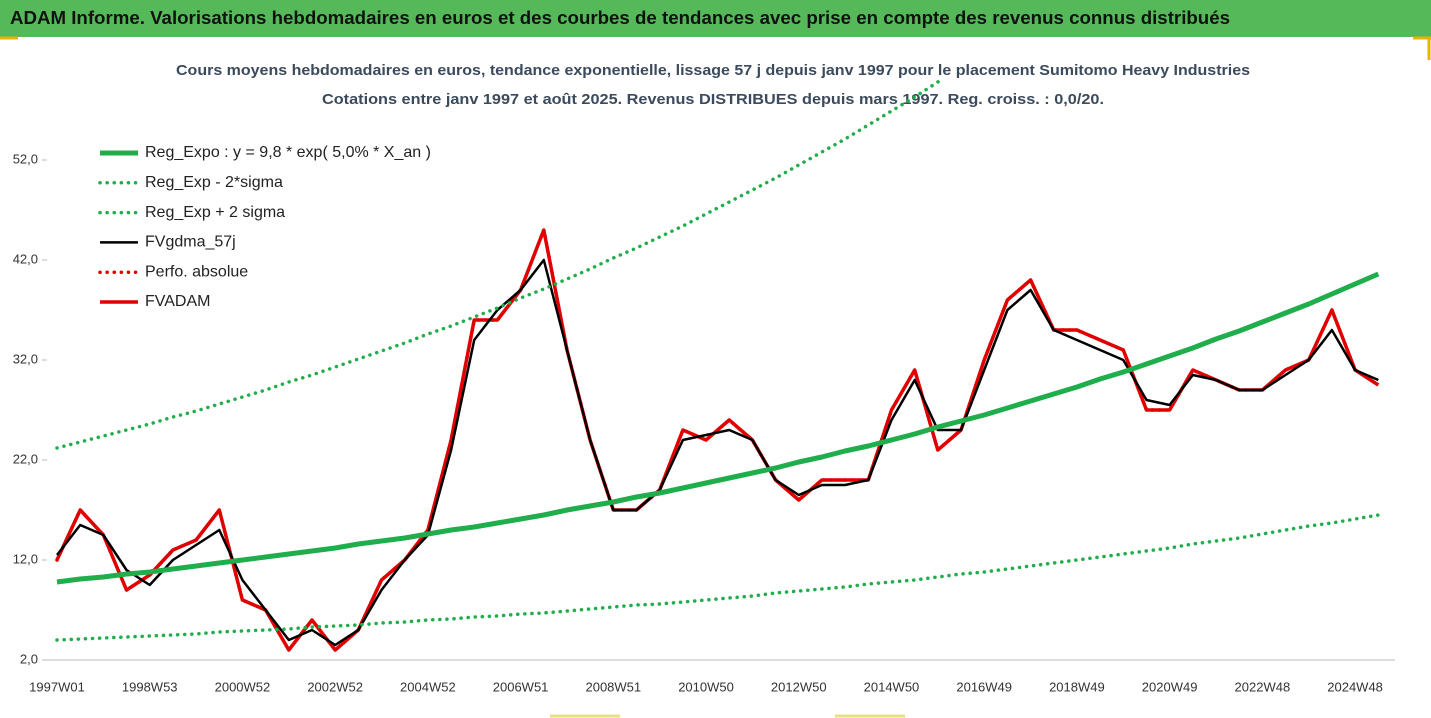 This screenshot has height=718, width=1431. I want to click on x-tick-label: 2016W49, so click(984, 686).